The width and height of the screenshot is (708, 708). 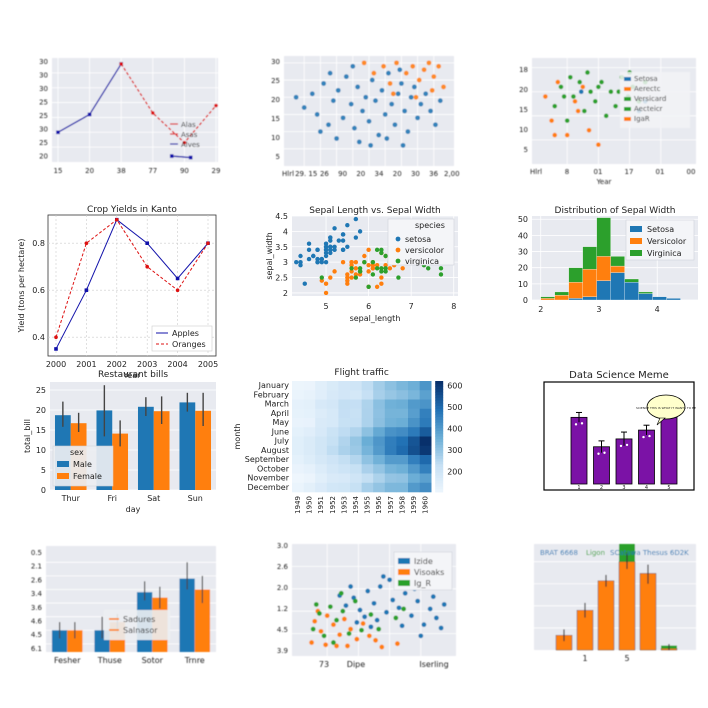 I want to click on row-label: June, so click(x=280, y=431).